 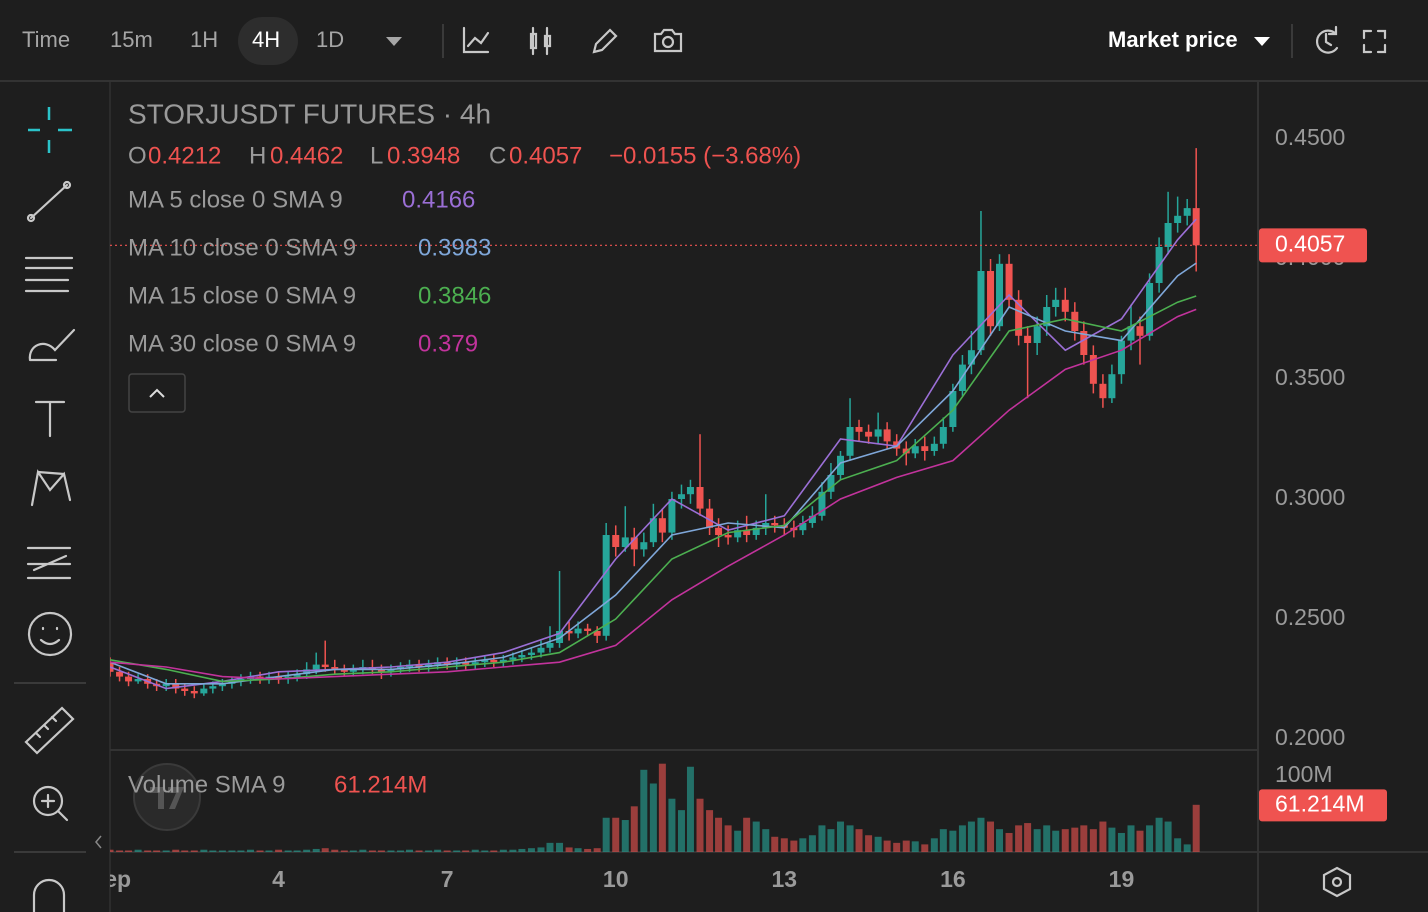 What do you see at coordinates (98, 842) in the screenshot?
I see `collapse-sidebar` at bounding box center [98, 842].